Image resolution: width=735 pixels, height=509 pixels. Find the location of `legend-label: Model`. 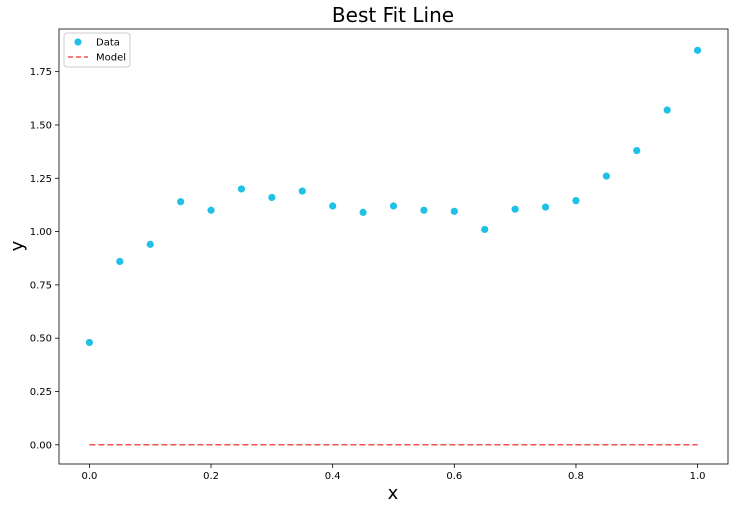

legend-label: Model is located at coordinates (111, 58).